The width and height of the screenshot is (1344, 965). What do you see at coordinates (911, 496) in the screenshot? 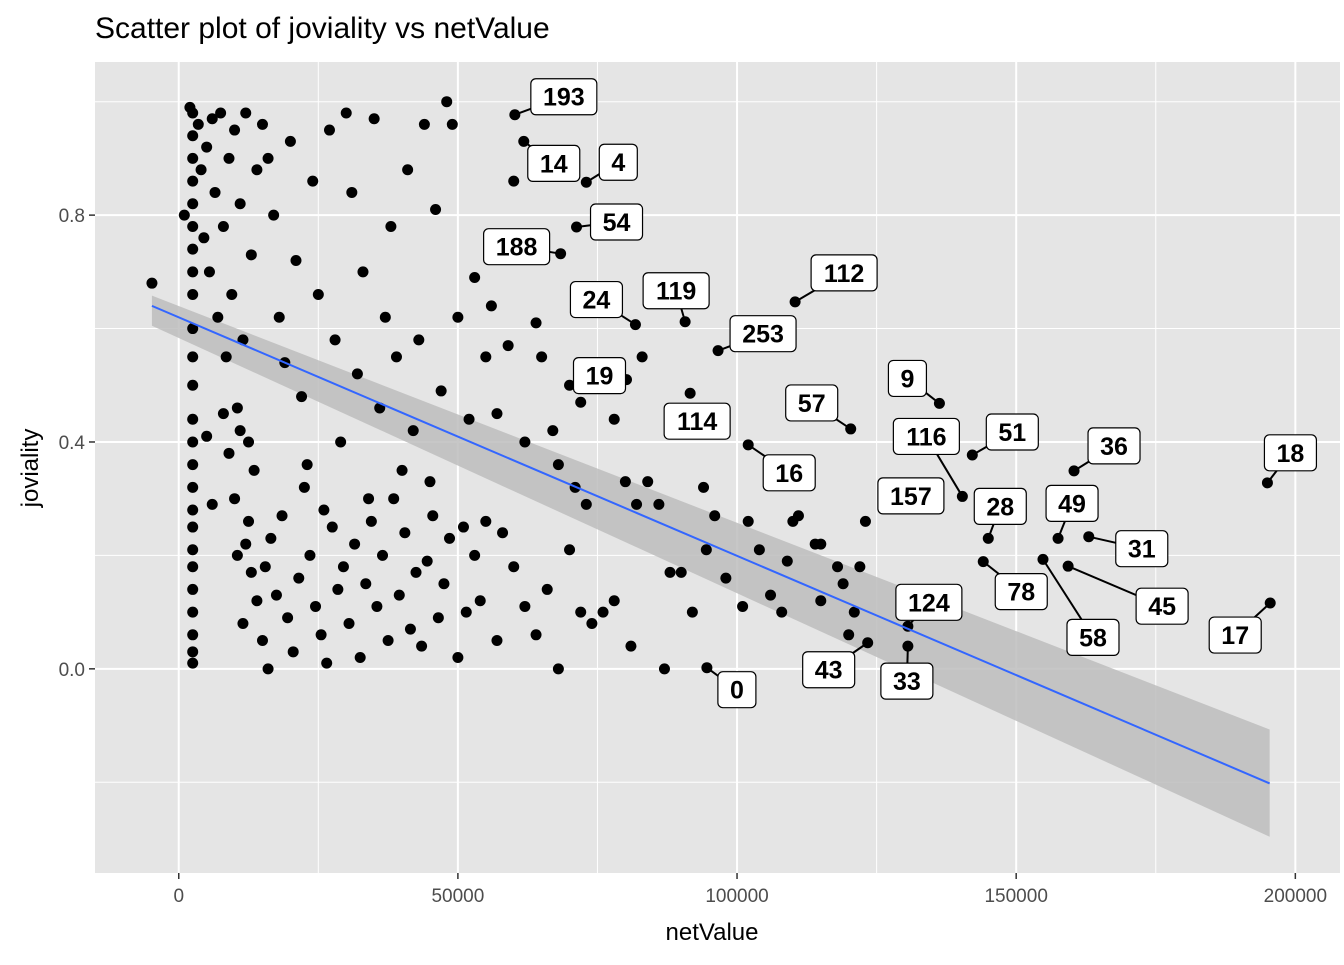
I see `point-label: 157` at bounding box center [911, 496].